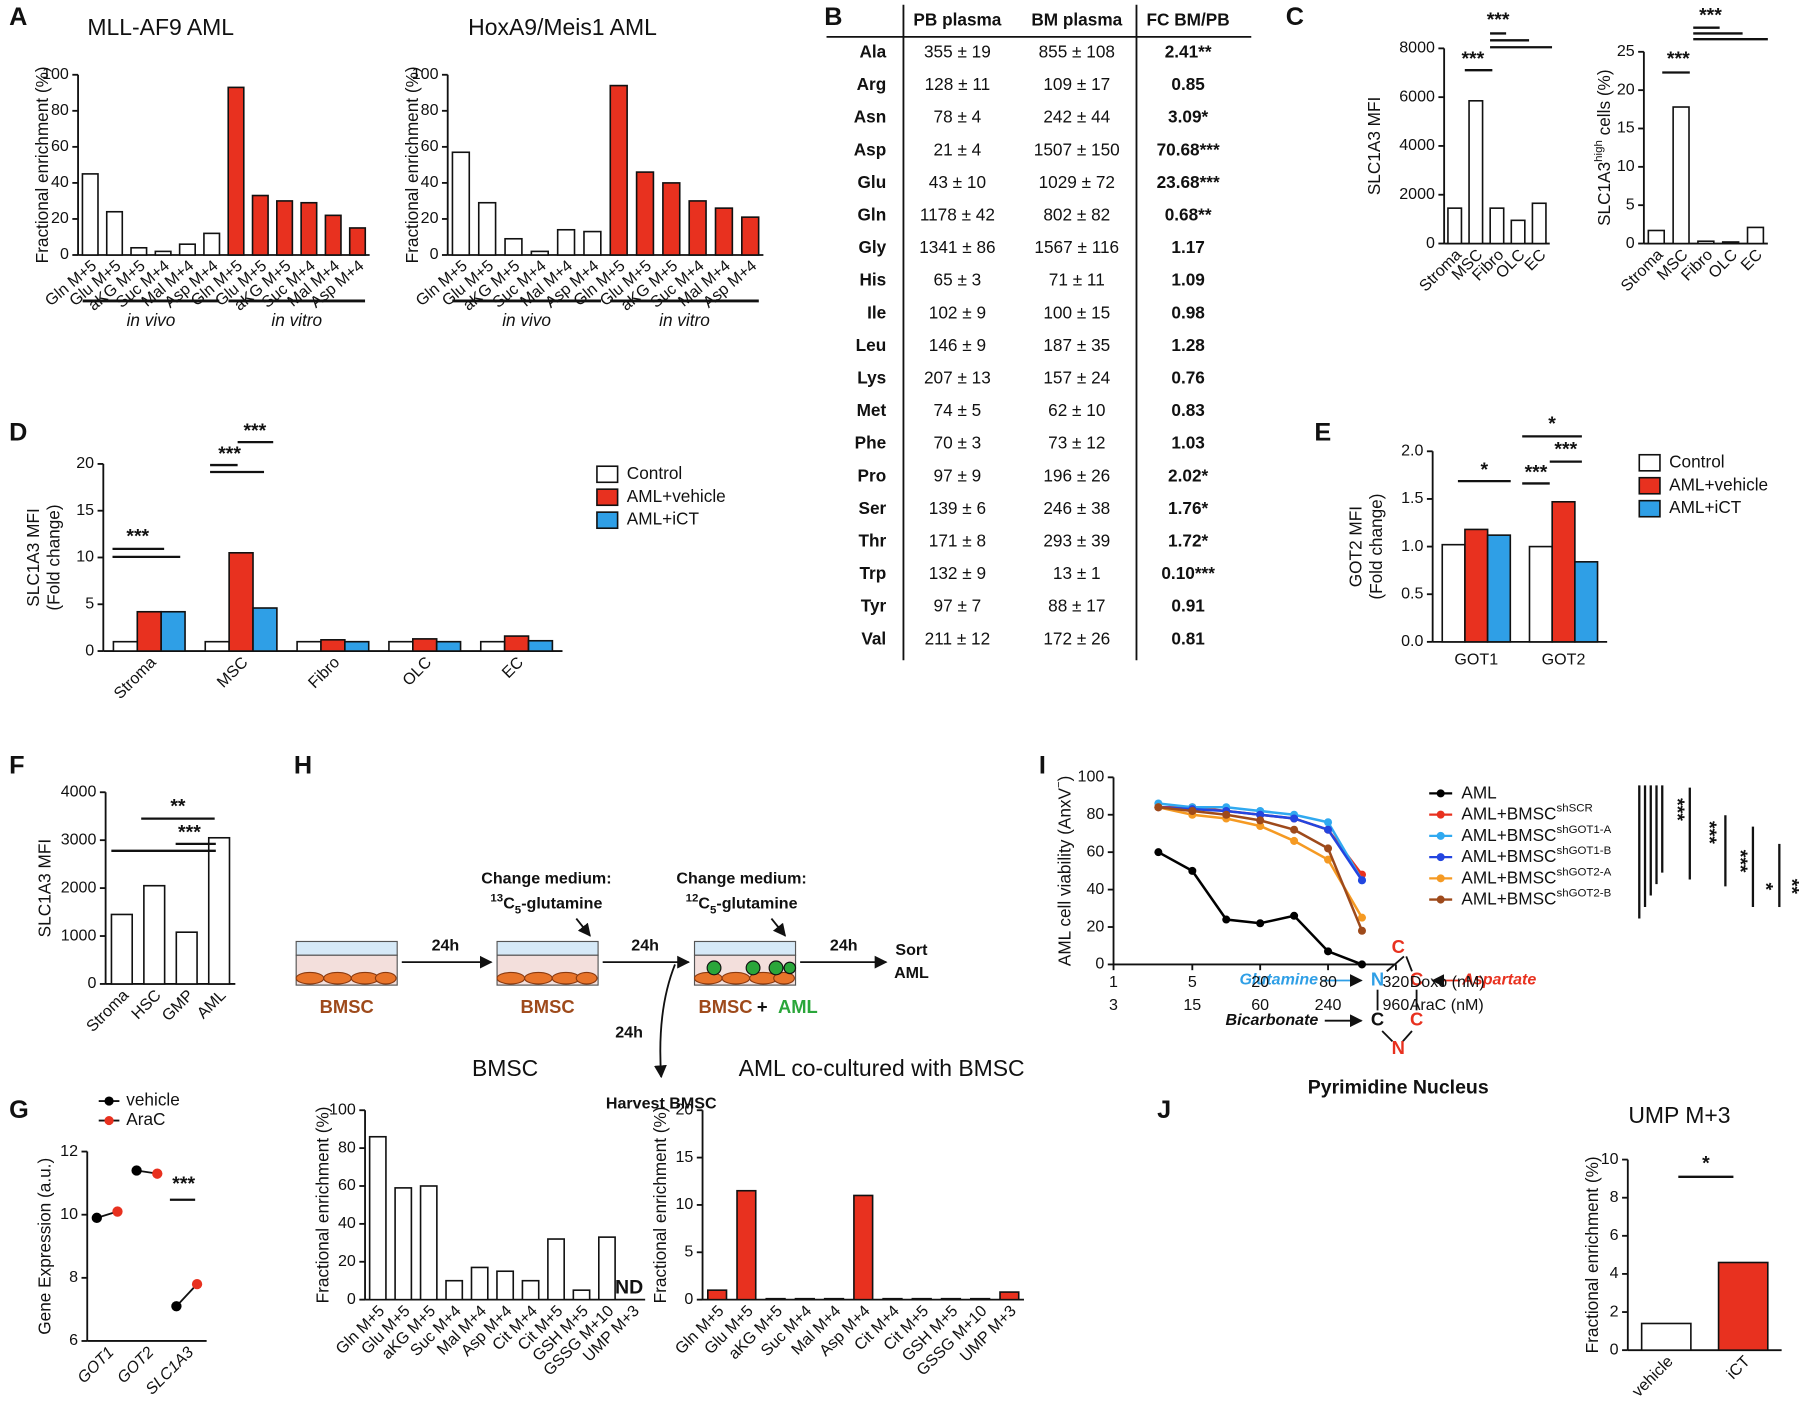 This screenshot has width=1800, height=1410. What do you see at coordinates (583, 927) in the screenshot?
I see `arrow` at bounding box center [583, 927].